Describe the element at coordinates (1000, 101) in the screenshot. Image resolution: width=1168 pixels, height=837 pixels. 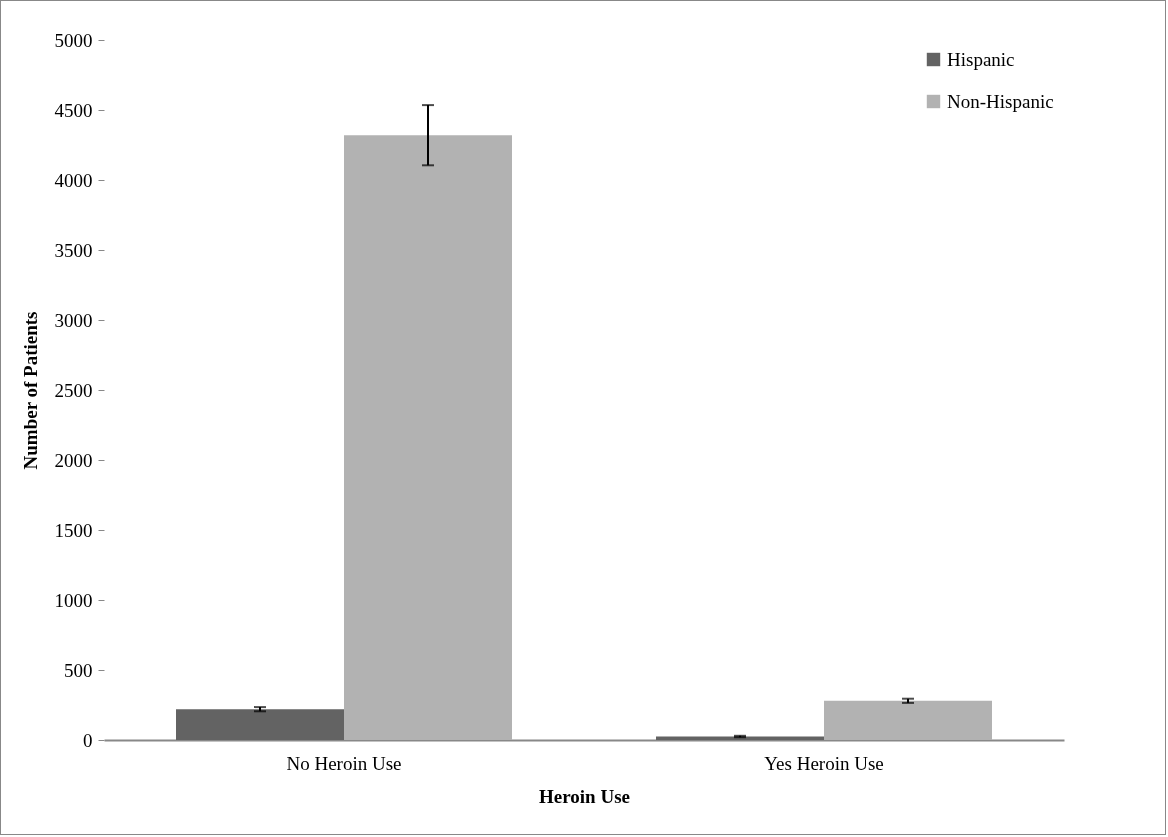
I see `legend-label: Non-Hispanic` at that location.